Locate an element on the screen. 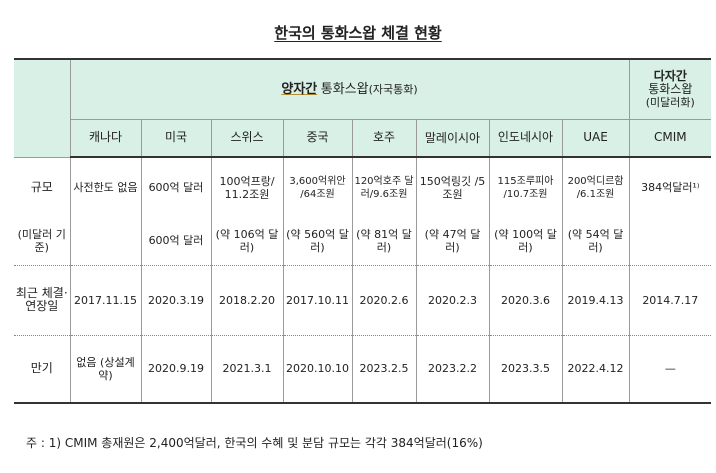  maturity-china: 2020.10.10 is located at coordinates (317, 369).